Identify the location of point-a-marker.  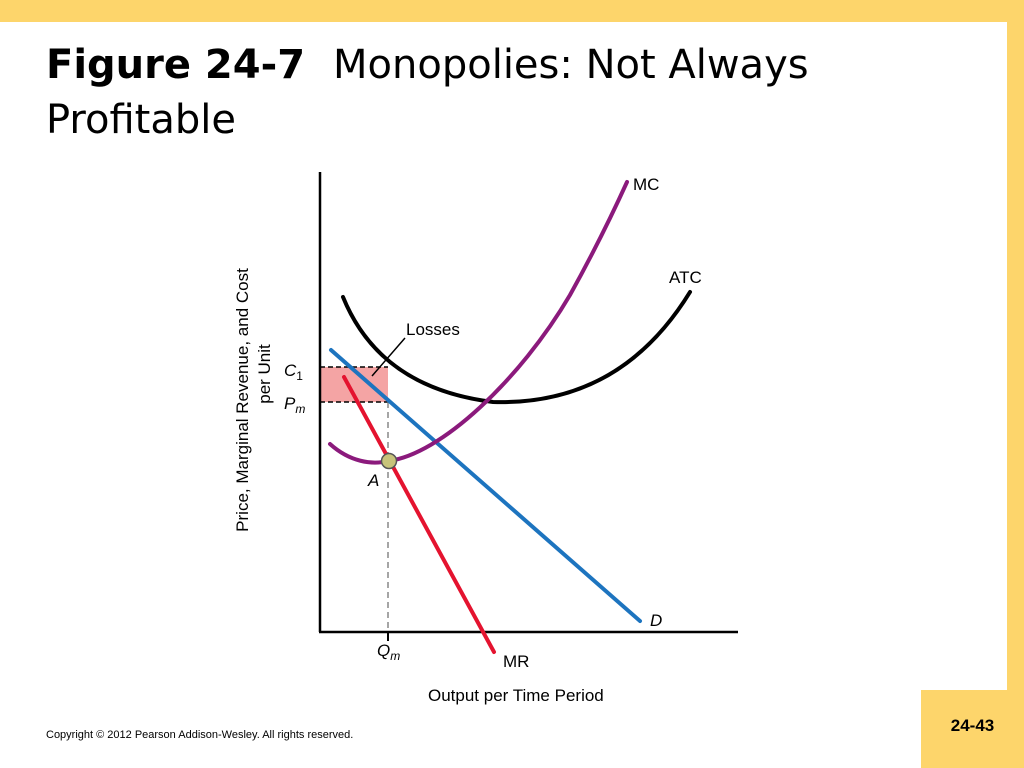
(389, 461).